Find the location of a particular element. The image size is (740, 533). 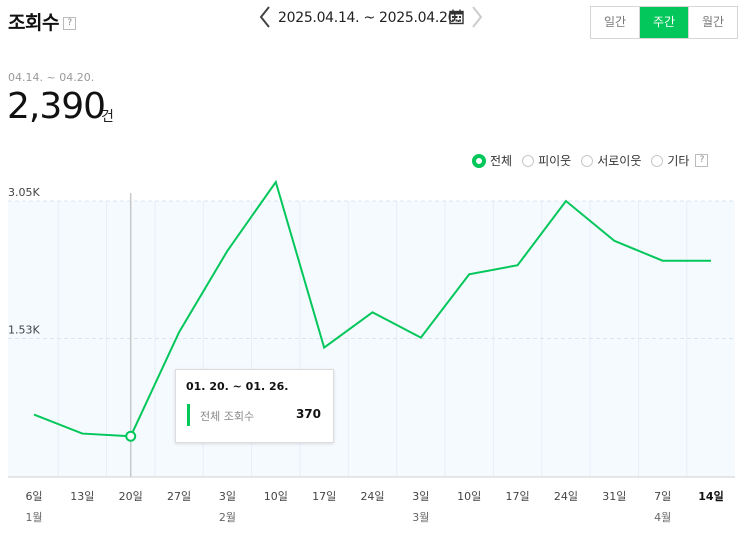

filter-all-label: 전체 is located at coordinates (501, 161).